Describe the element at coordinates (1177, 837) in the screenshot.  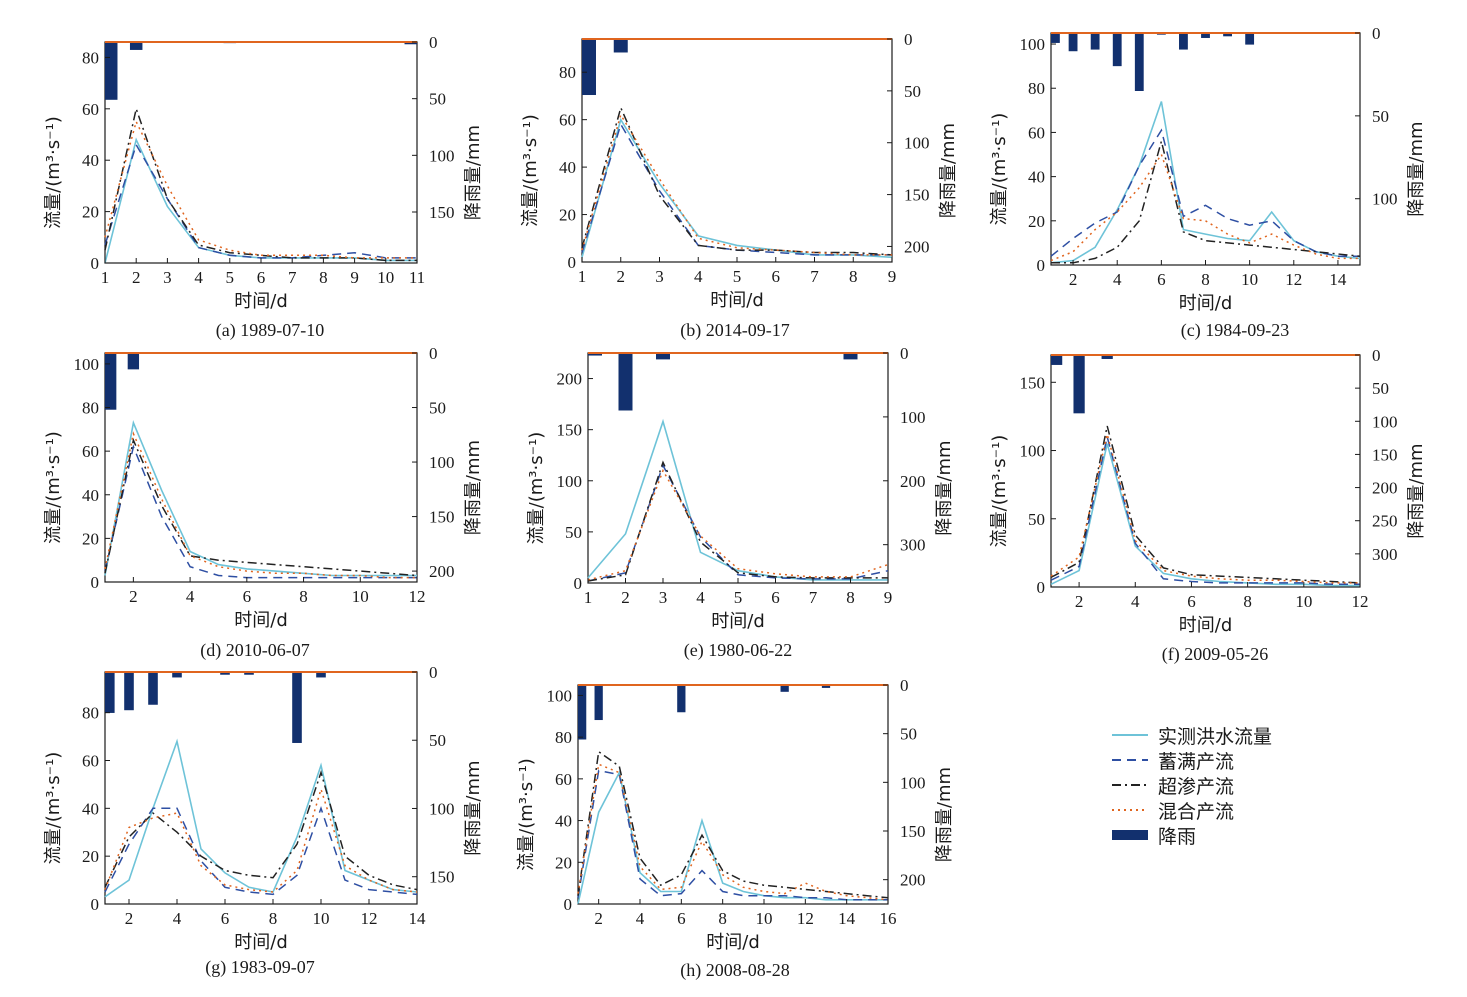
I see `legend-label-rain: 降雨` at that location.